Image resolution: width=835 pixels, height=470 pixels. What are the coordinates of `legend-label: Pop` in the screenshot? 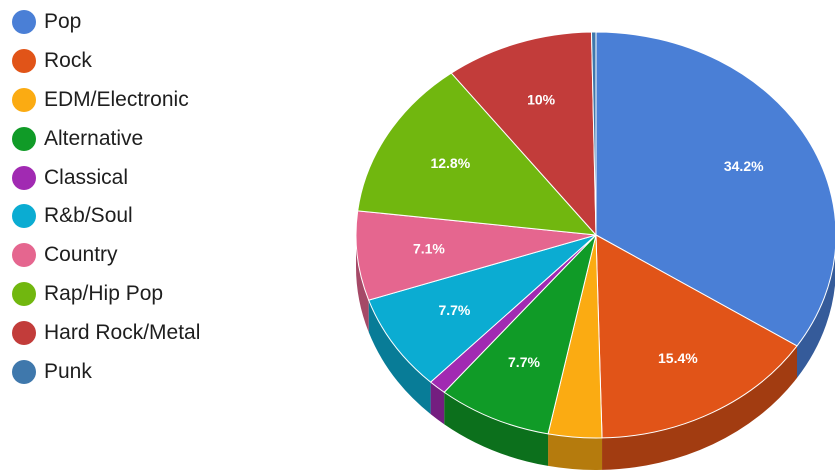 It's located at (63, 22).